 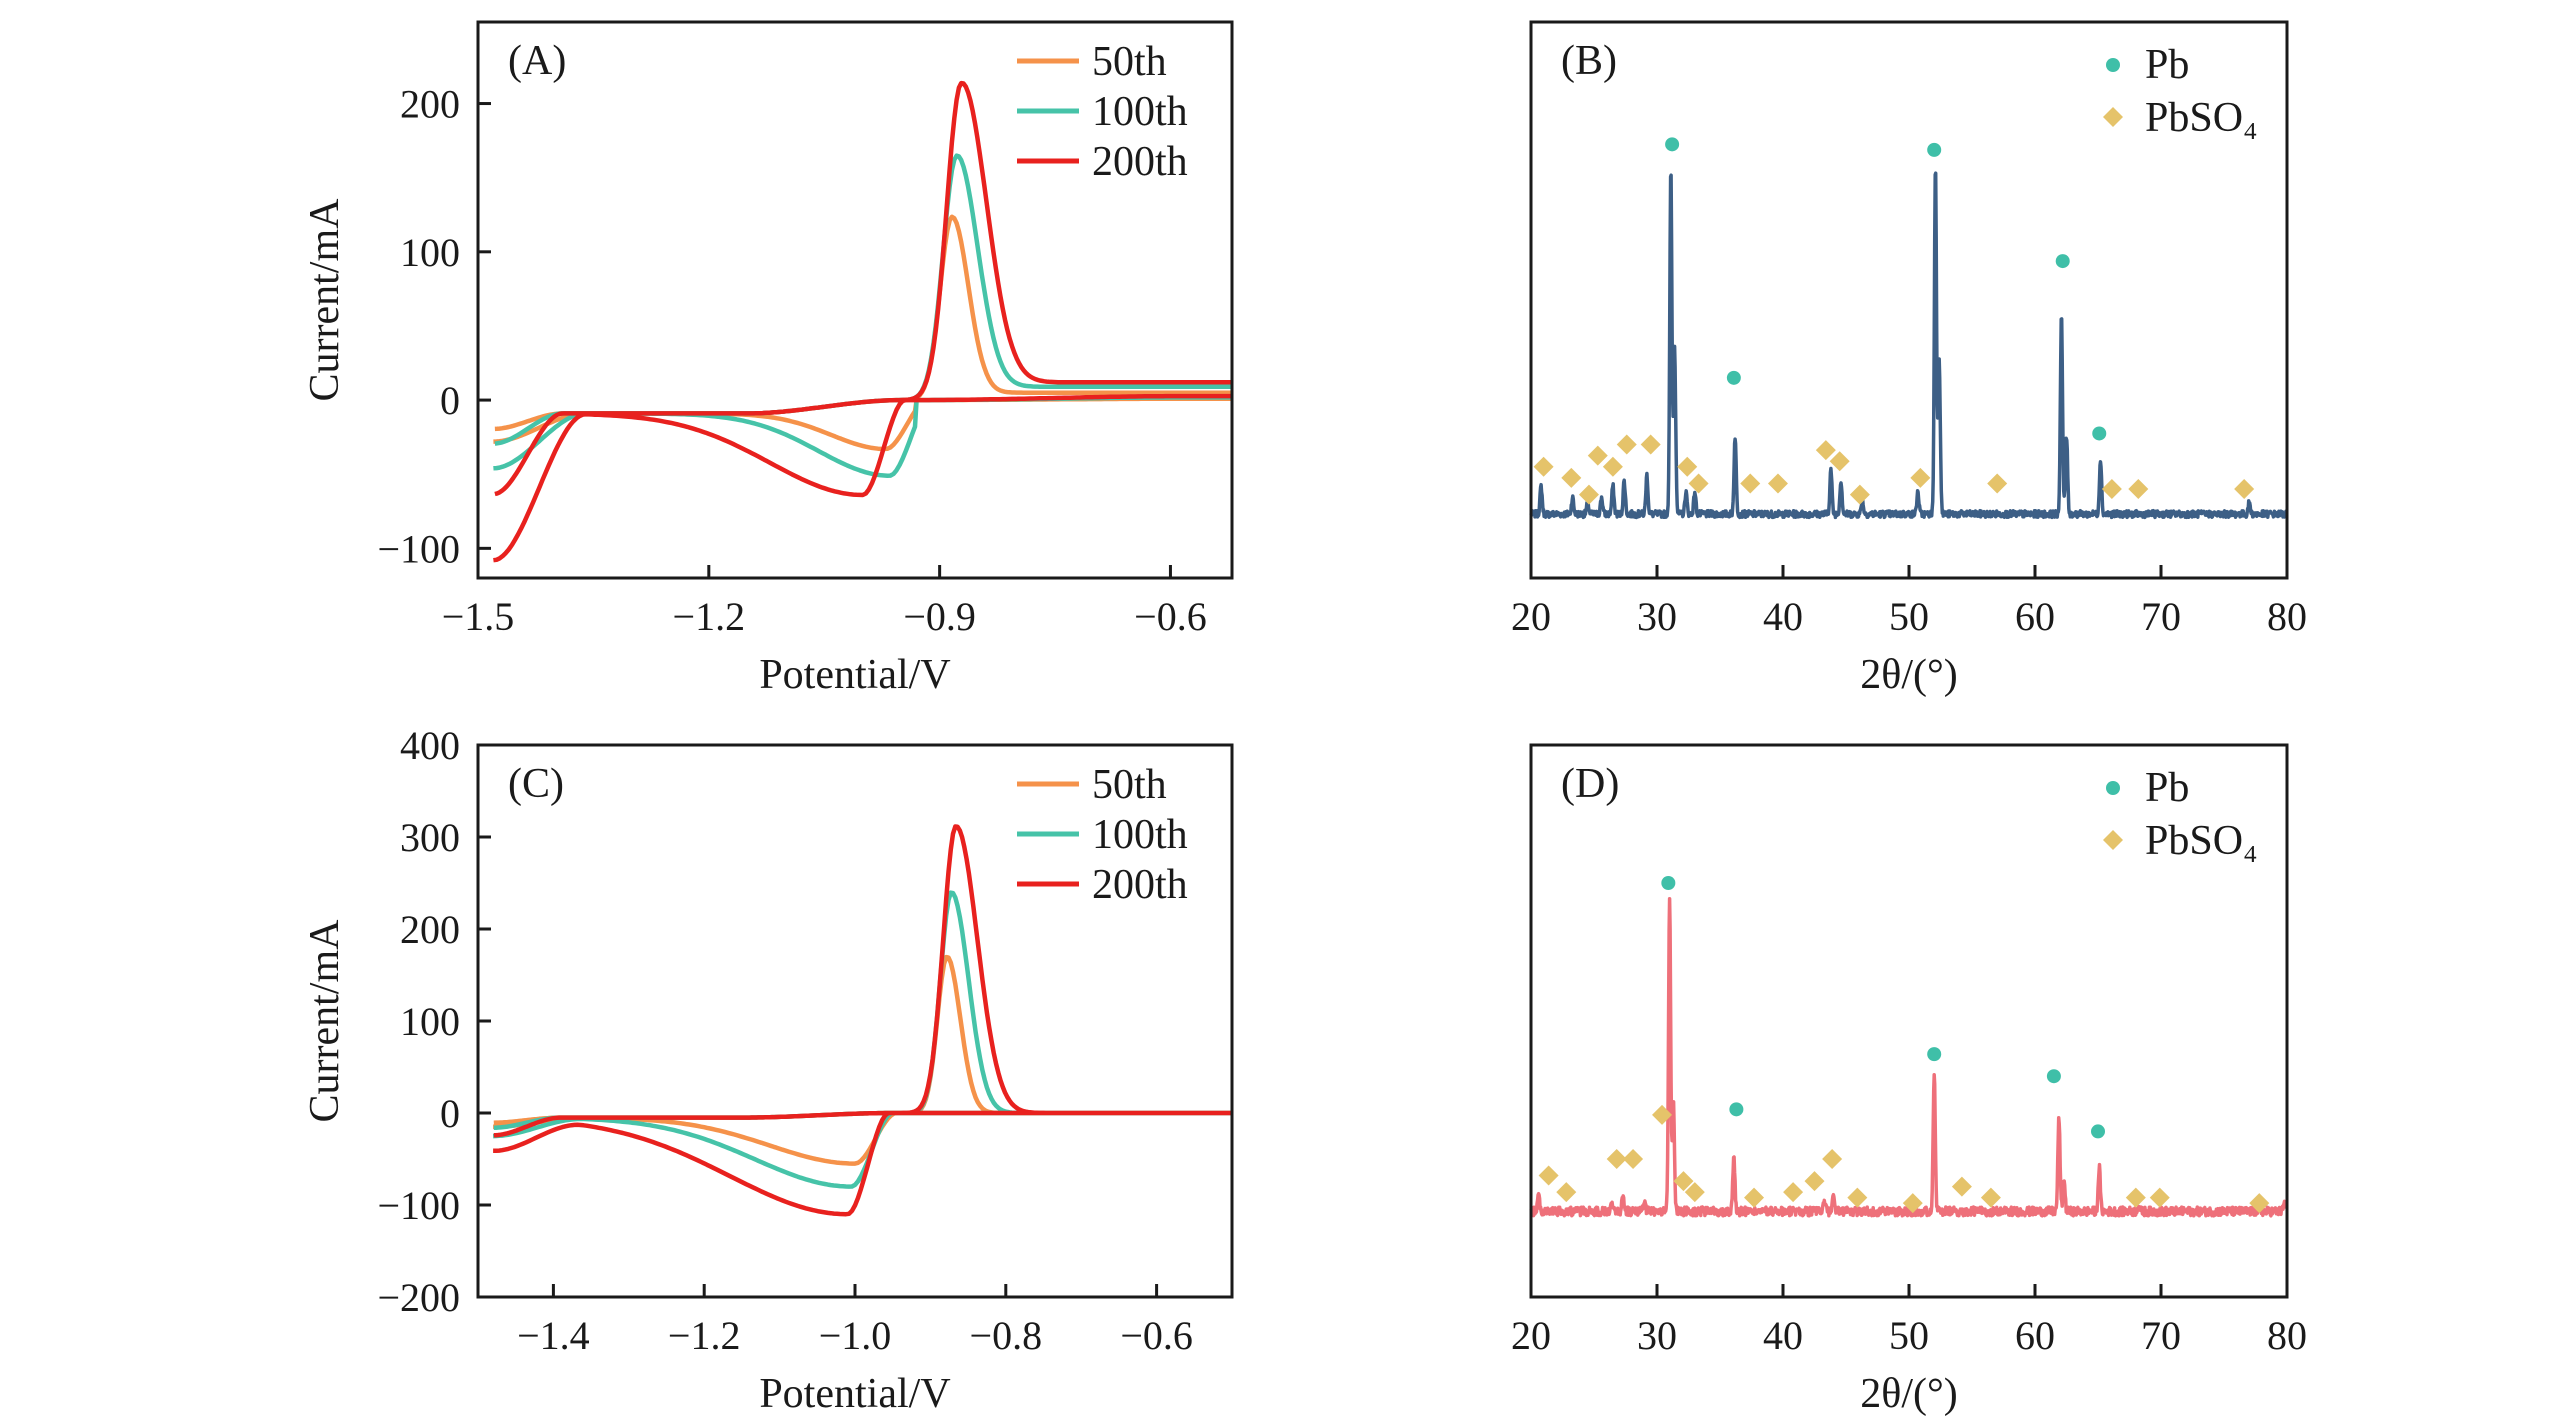 What do you see at coordinates (855, 1335) in the screenshot?
I see `x-tick-label: −1.0` at bounding box center [855, 1335].